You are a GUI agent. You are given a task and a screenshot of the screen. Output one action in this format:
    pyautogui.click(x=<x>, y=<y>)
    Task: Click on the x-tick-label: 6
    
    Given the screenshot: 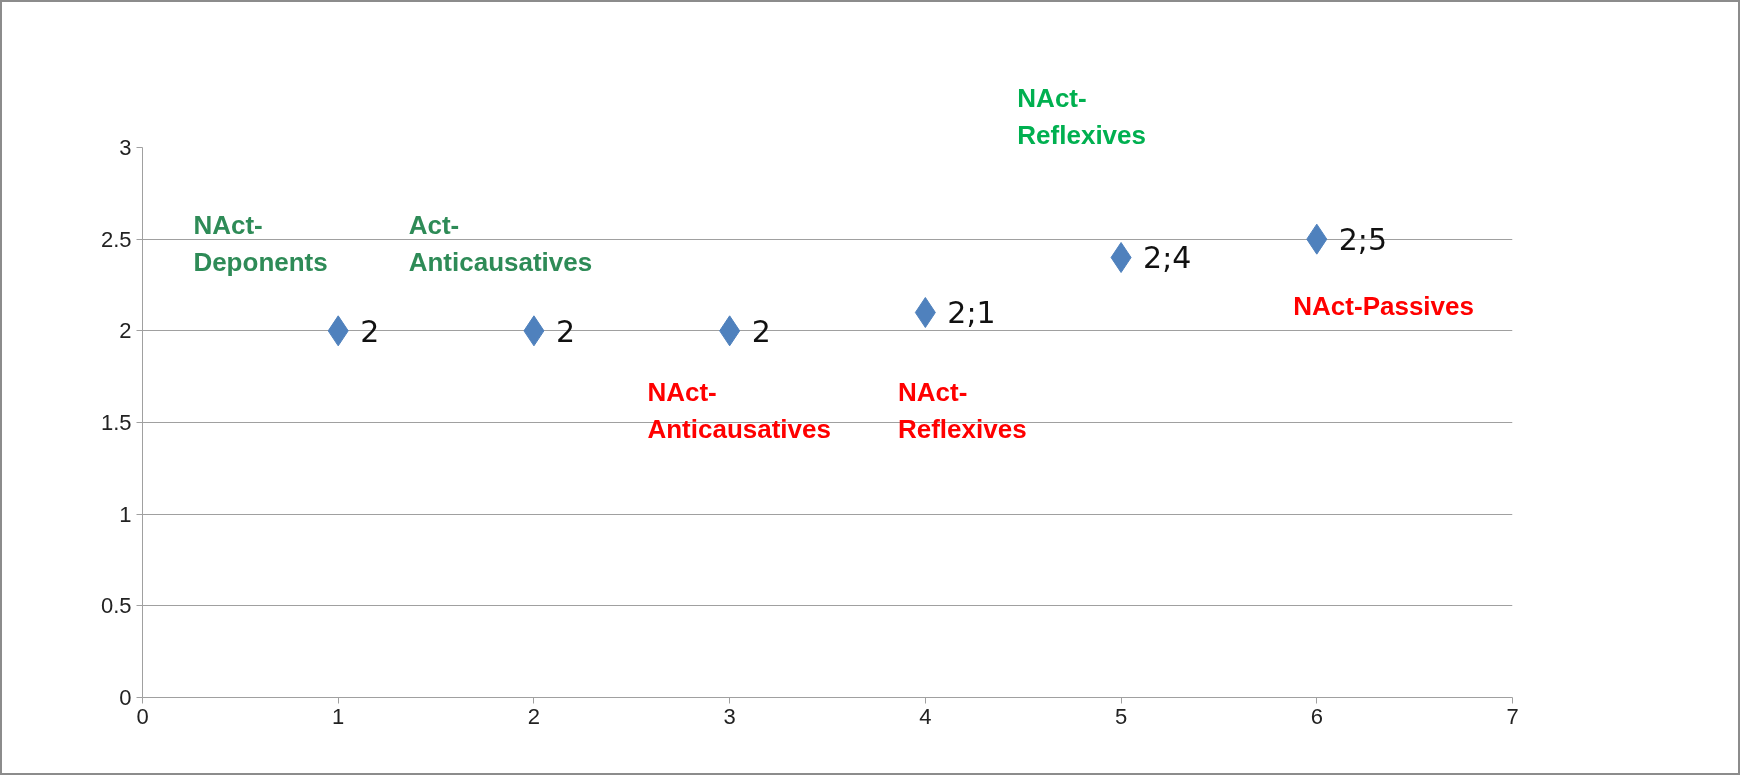 What is the action you would take?
    pyautogui.click(x=1316, y=716)
    